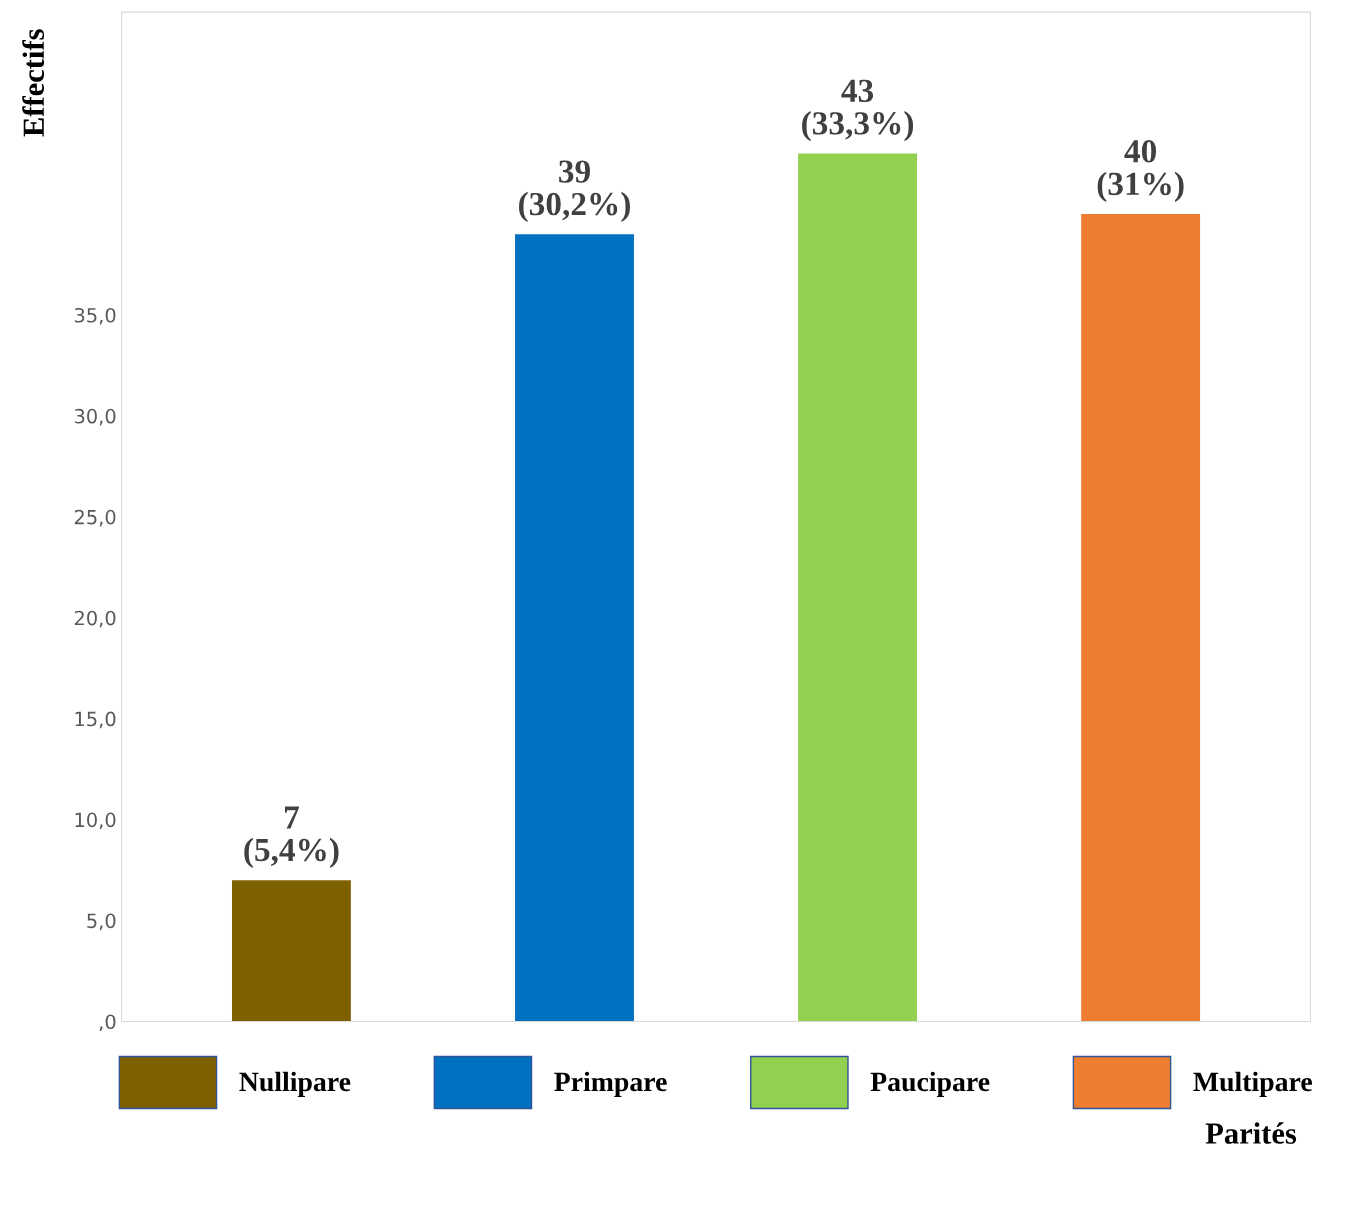 The width and height of the screenshot is (1351, 1216). What do you see at coordinates (95, 821) in the screenshot?
I see `y-tick-label: 10,0` at bounding box center [95, 821].